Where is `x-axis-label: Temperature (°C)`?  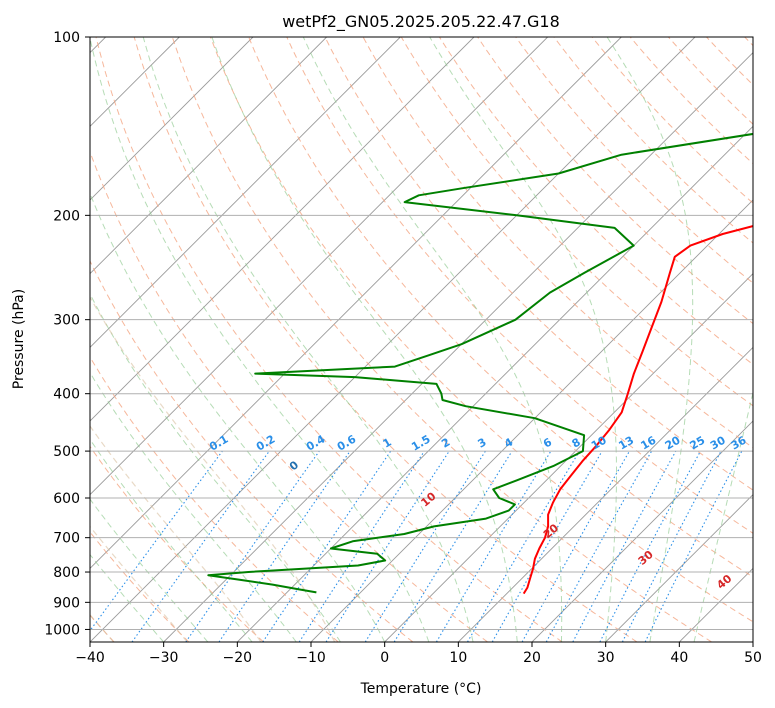
x-axis-label: Temperature (°C) is located at coordinates (421, 689).